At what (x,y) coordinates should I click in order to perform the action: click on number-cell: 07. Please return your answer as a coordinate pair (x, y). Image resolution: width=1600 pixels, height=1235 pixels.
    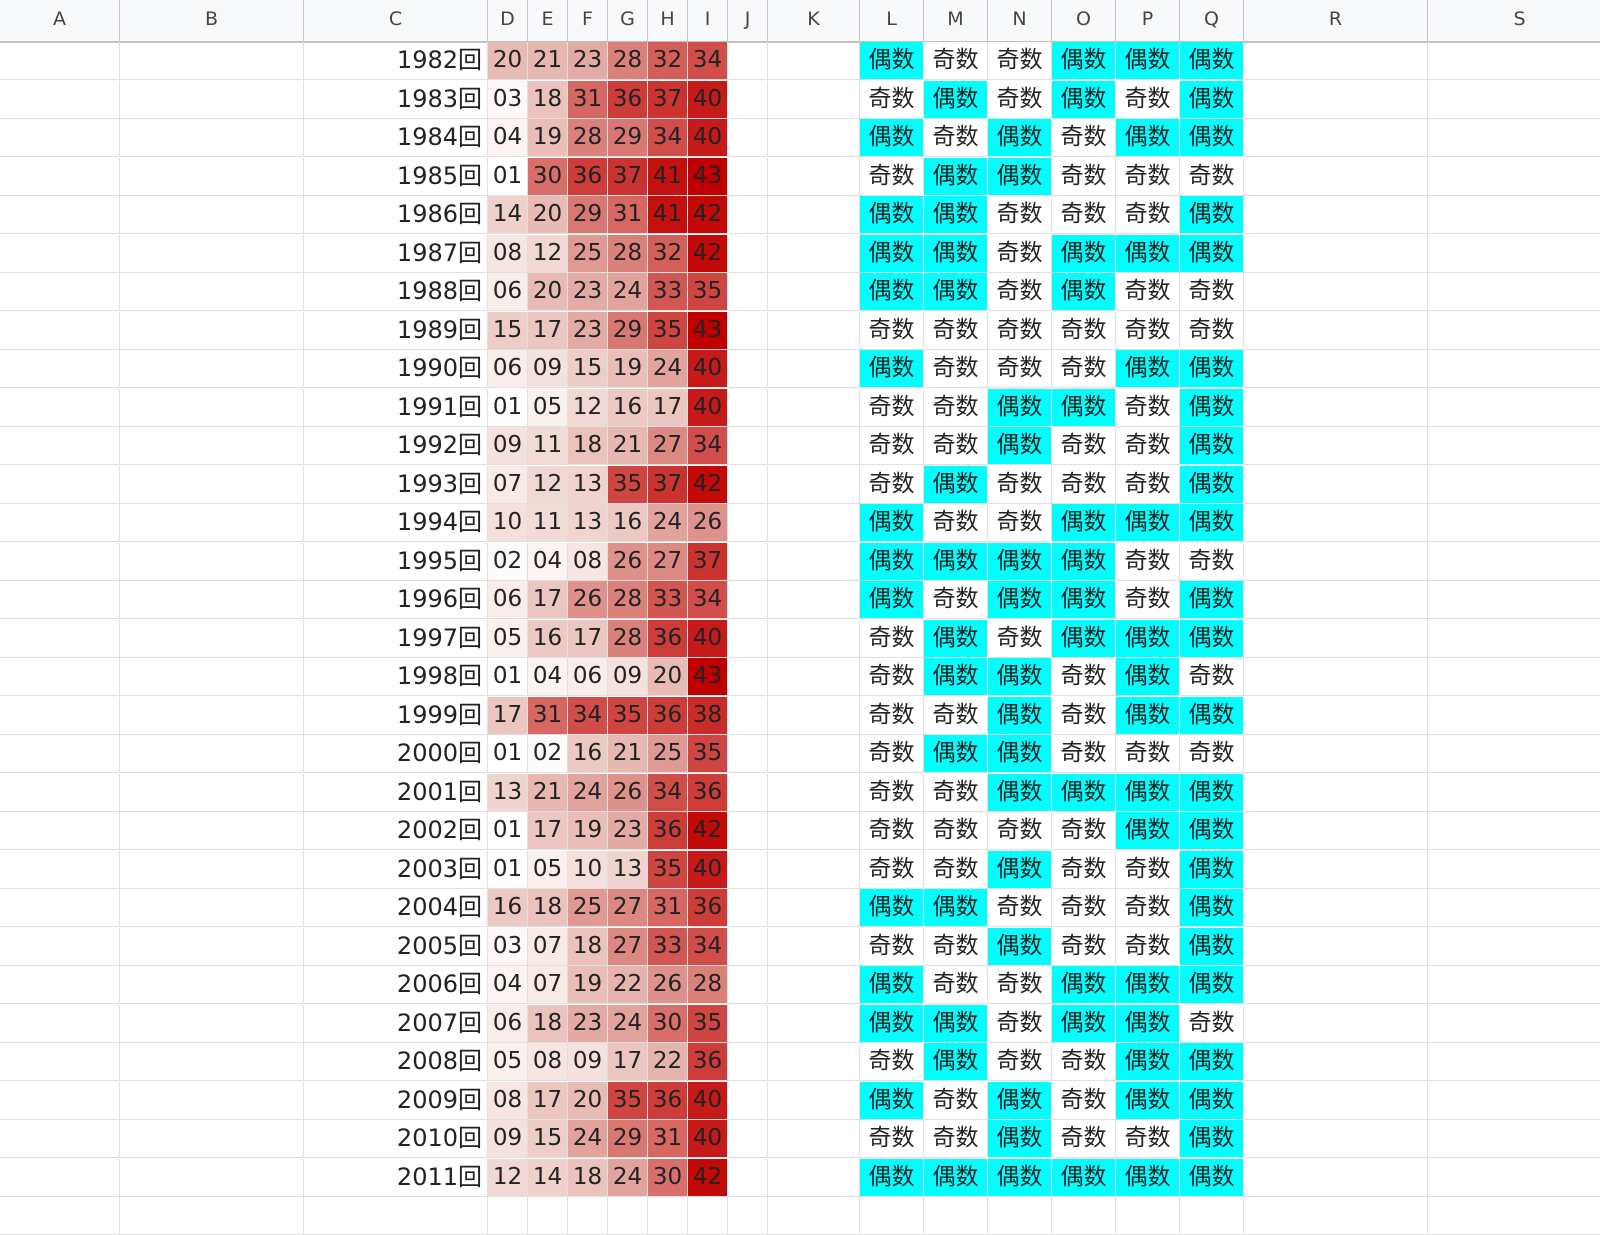
    Looking at the image, I should click on (548, 946).